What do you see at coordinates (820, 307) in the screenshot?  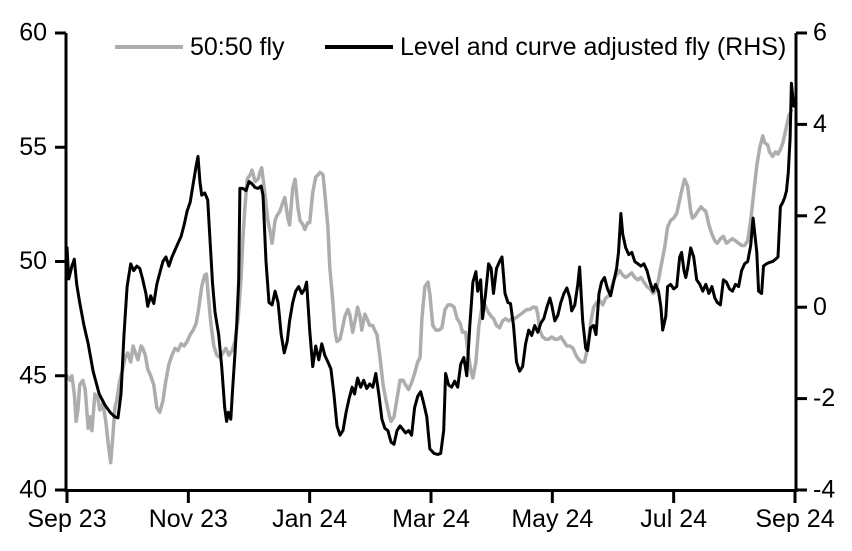 I see `right-axis-tick-label: 0` at bounding box center [820, 307].